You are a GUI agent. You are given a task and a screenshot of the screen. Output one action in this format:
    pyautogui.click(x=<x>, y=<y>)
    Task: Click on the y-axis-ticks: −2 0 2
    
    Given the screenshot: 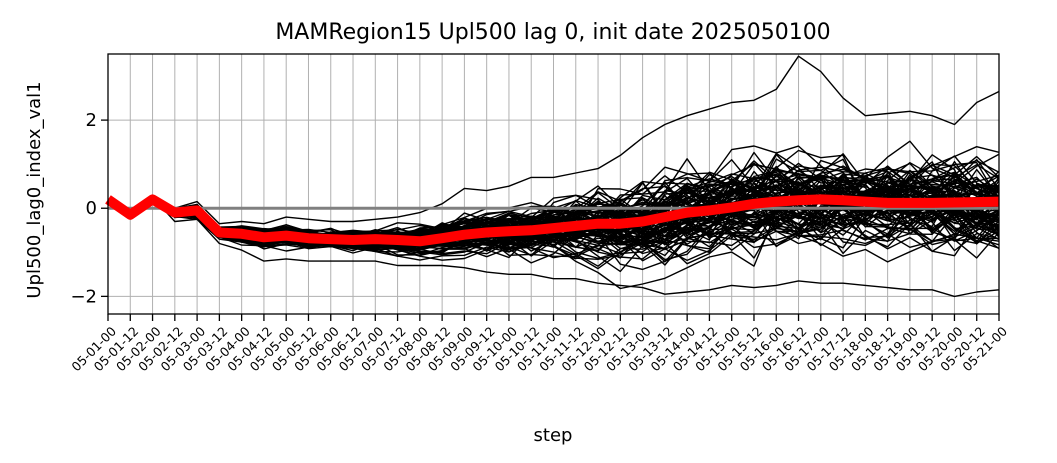 What is the action you would take?
    pyautogui.click(x=89, y=208)
    